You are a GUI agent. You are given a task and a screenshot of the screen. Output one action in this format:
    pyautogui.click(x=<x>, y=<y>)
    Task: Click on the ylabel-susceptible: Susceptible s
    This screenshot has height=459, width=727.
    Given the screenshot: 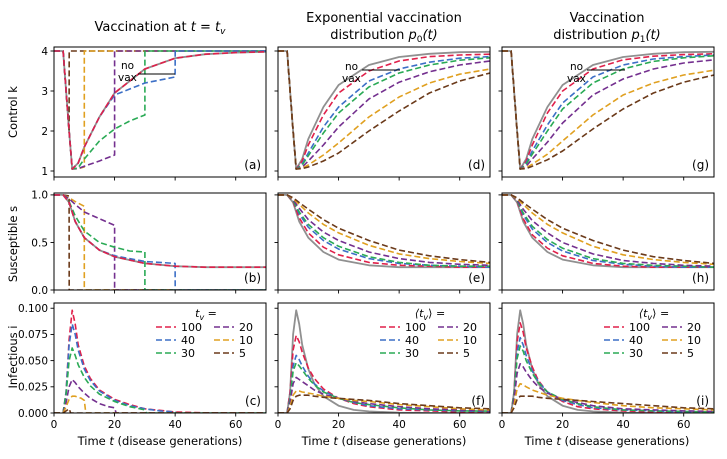 What is the action you would take?
    pyautogui.click(x=13, y=244)
    